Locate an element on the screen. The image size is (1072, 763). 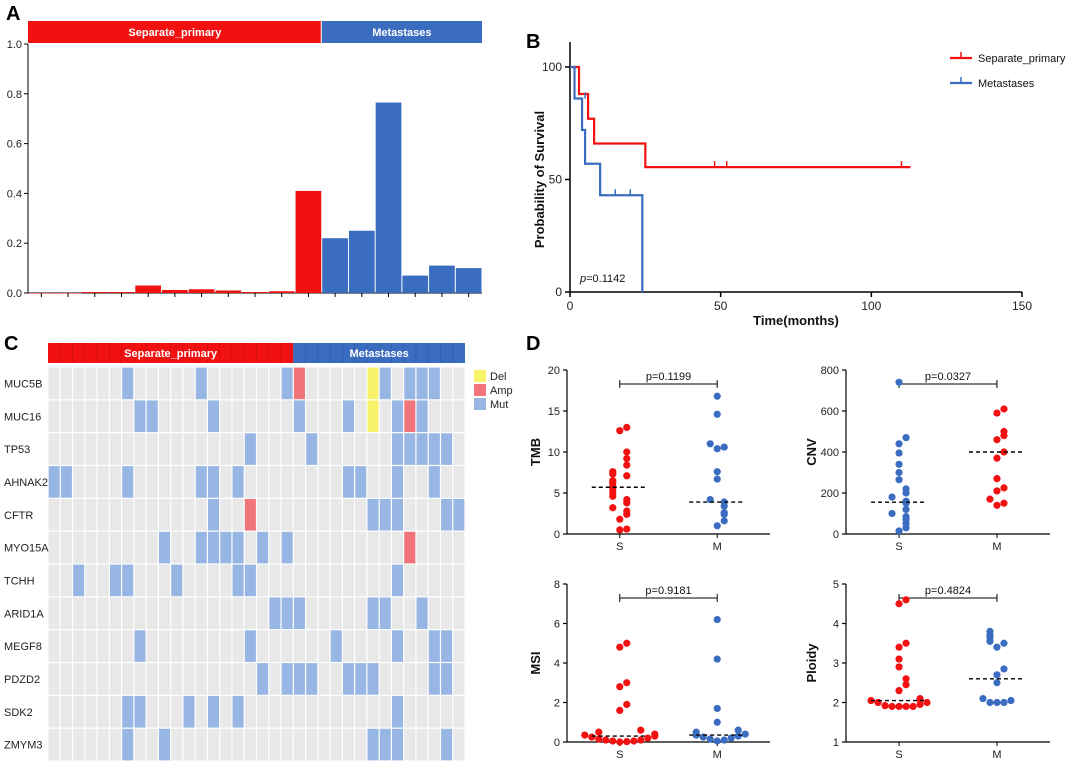
legend-label: Metastases is located at coordinates (1006, 84).